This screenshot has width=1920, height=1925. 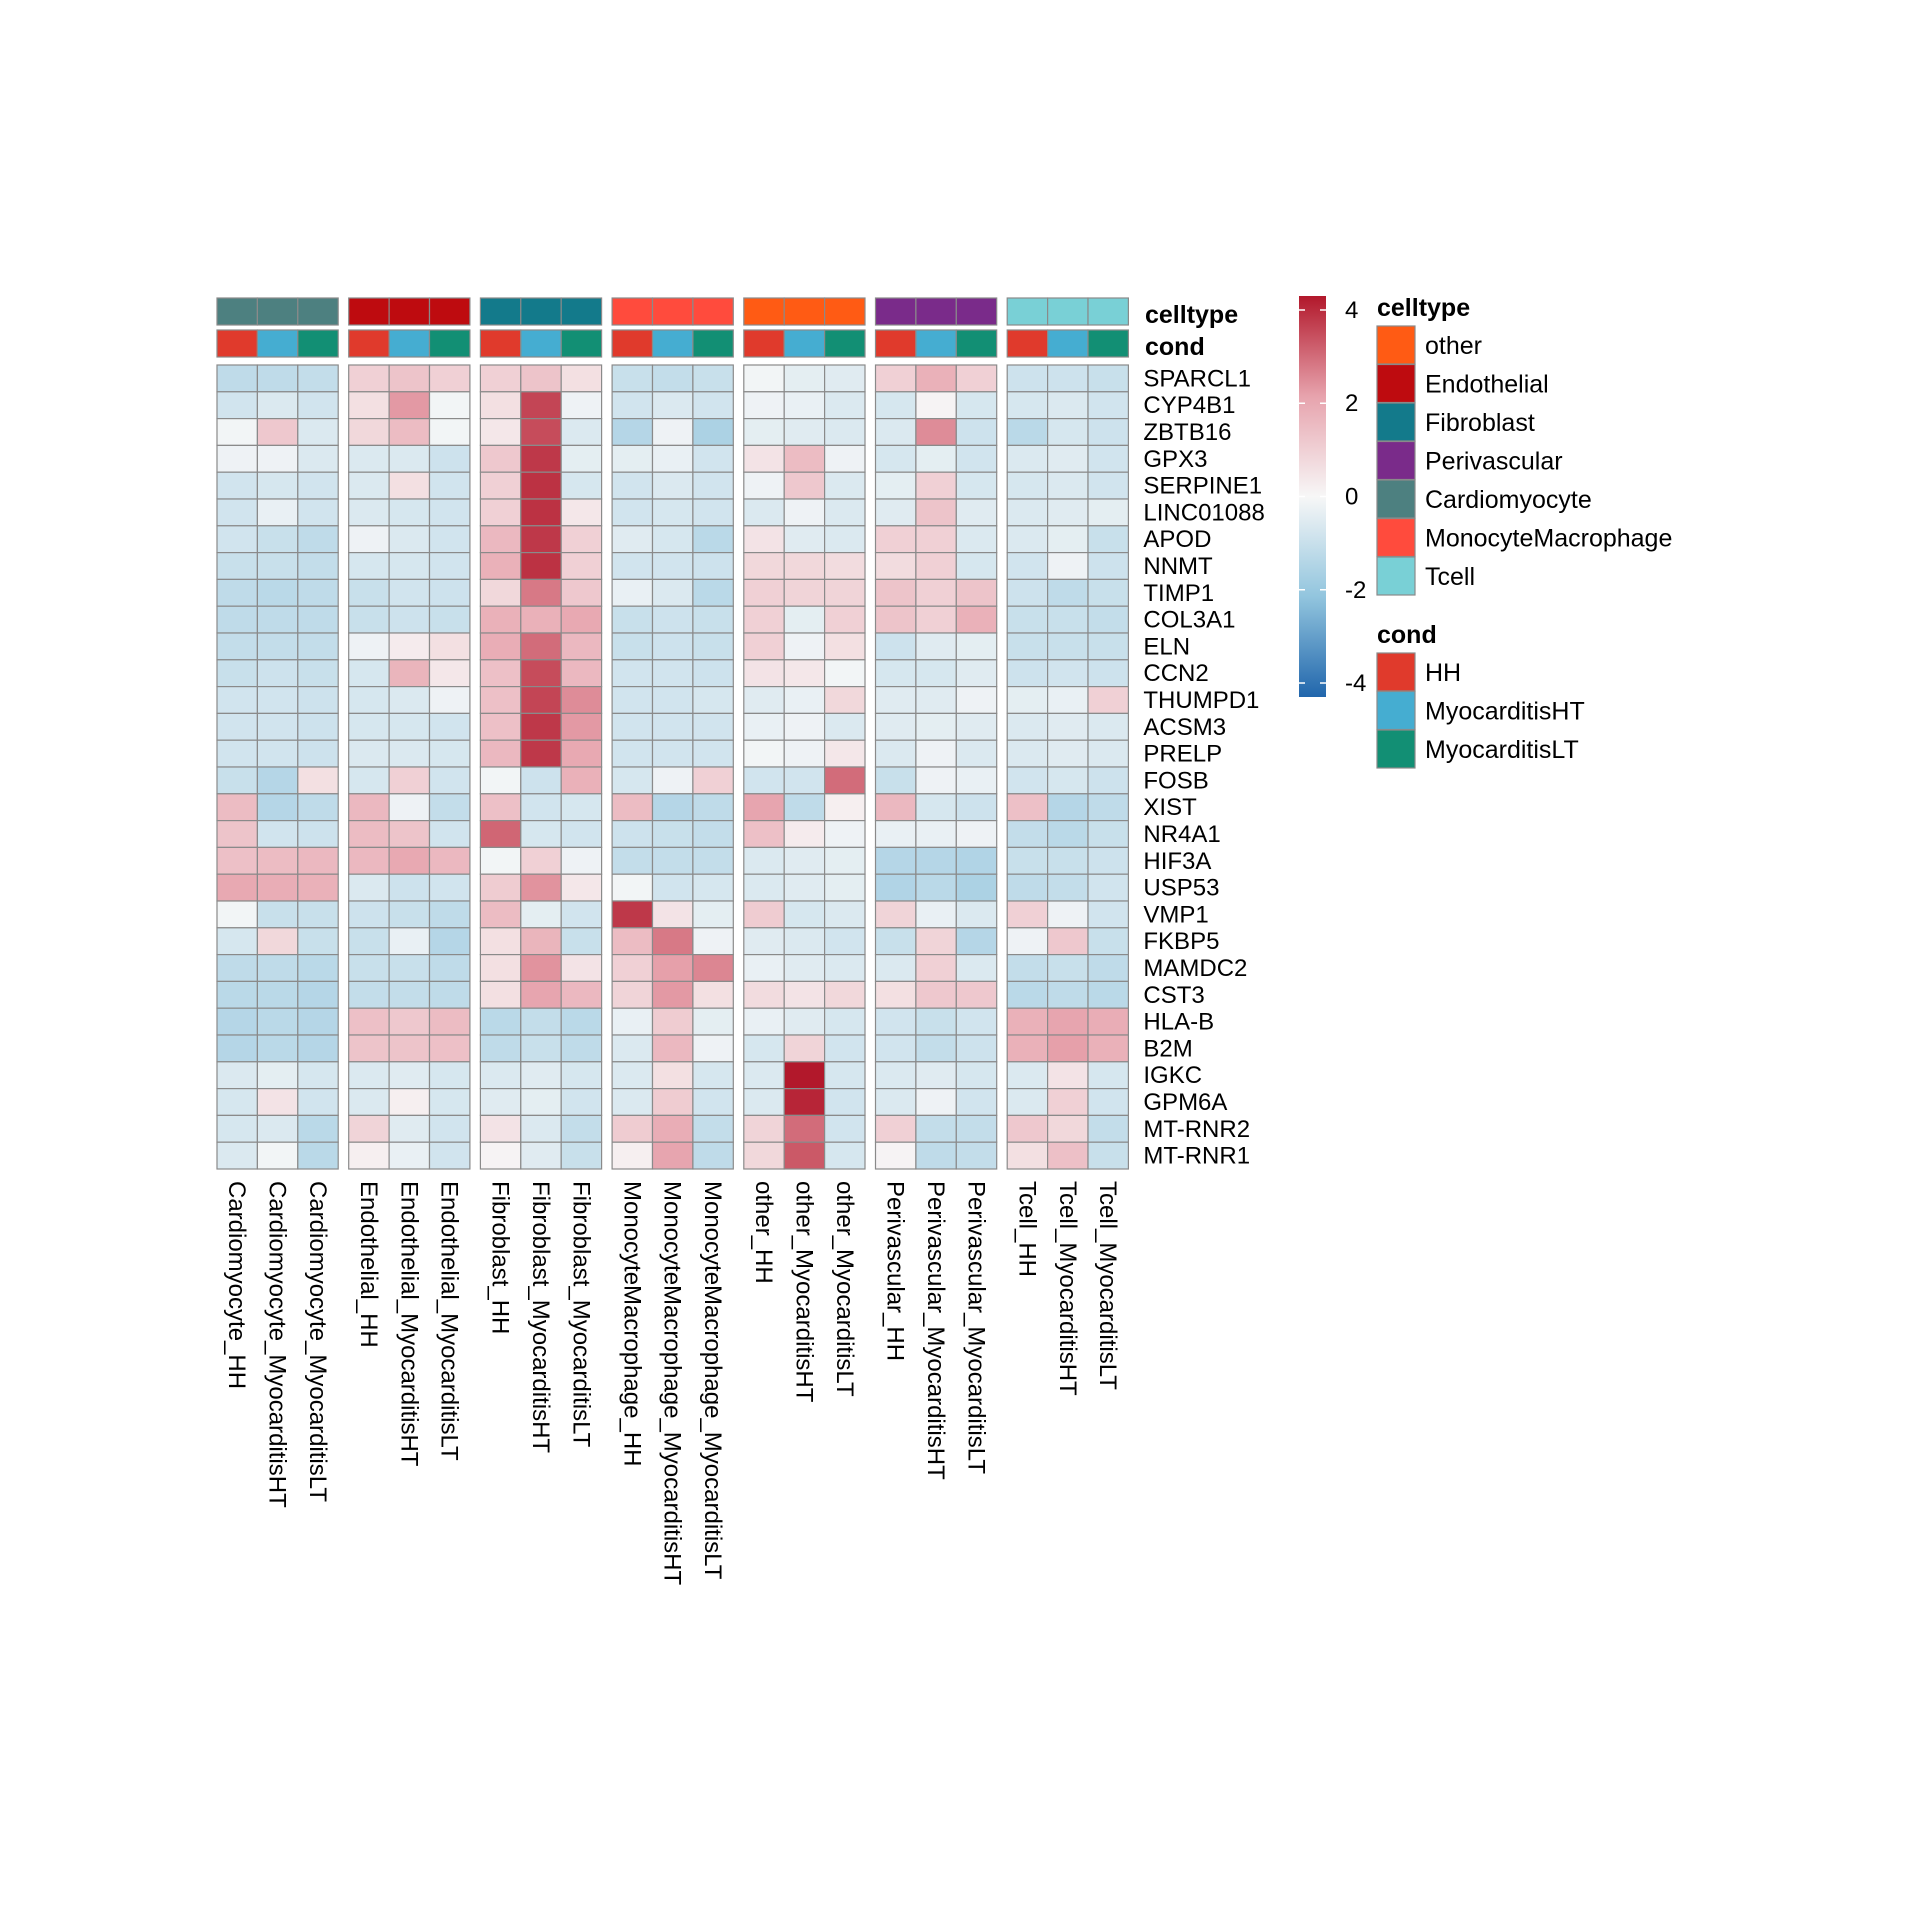 What do you see at coordinates (895, 1271) in the screenshot?
I see `column-label-perivascular-hh: Perivascular_HH` at bounding box center [895, 1271].